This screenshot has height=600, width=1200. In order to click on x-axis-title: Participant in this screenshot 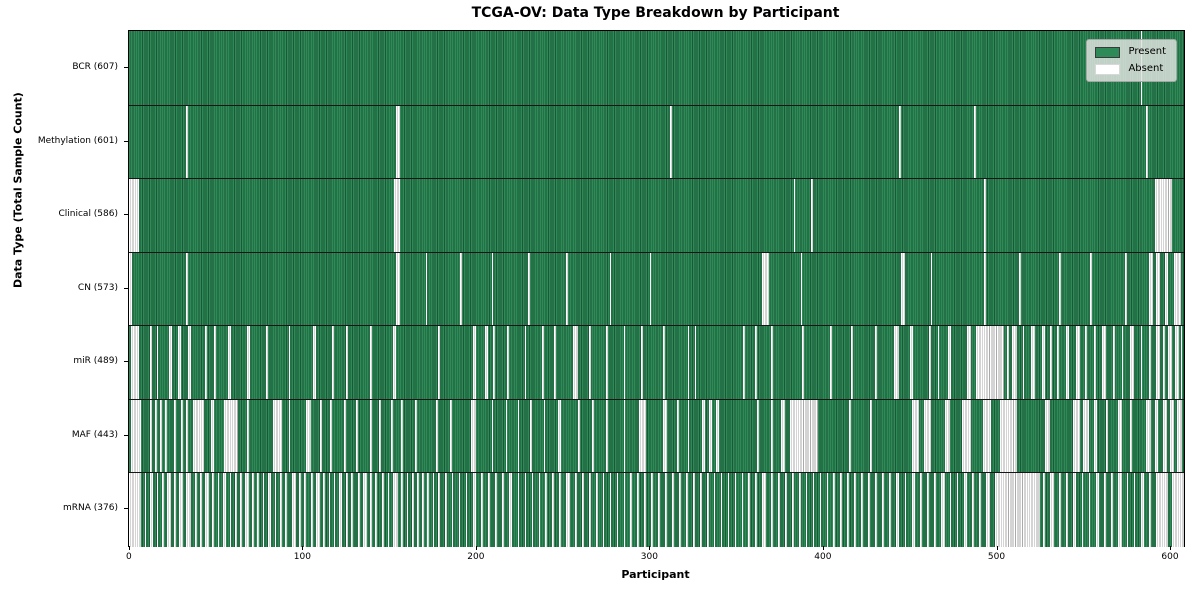, I will do `click(655, 574)`.